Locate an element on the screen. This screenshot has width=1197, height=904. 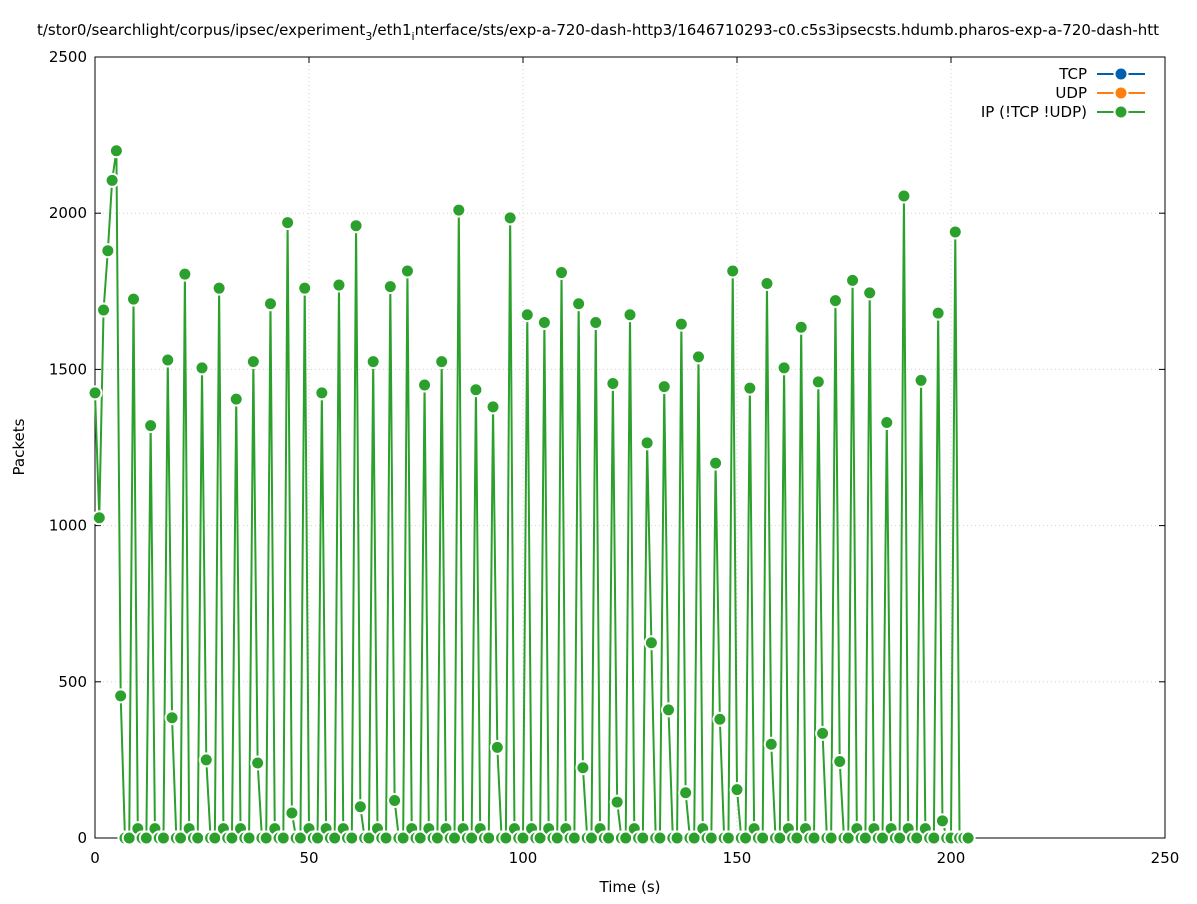
x-tick-label: 250 is located at coordinates (1165, 858).